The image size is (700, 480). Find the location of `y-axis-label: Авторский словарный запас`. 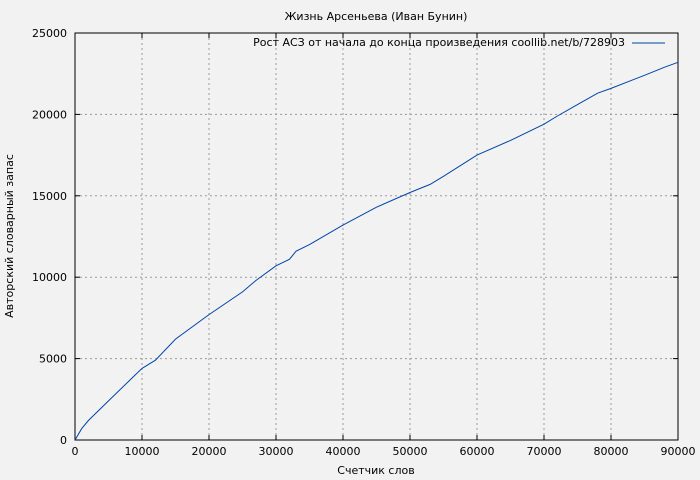

y-axis-label: Авторский словарный запас is located at coordinates (9, 236).